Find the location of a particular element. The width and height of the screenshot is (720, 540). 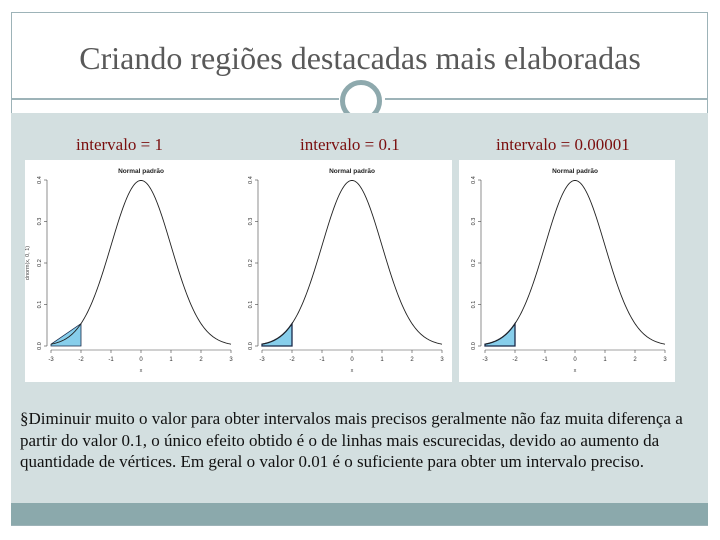

panel-caption-2: intervalo = 0.1 is located at coordinates (350, 144).